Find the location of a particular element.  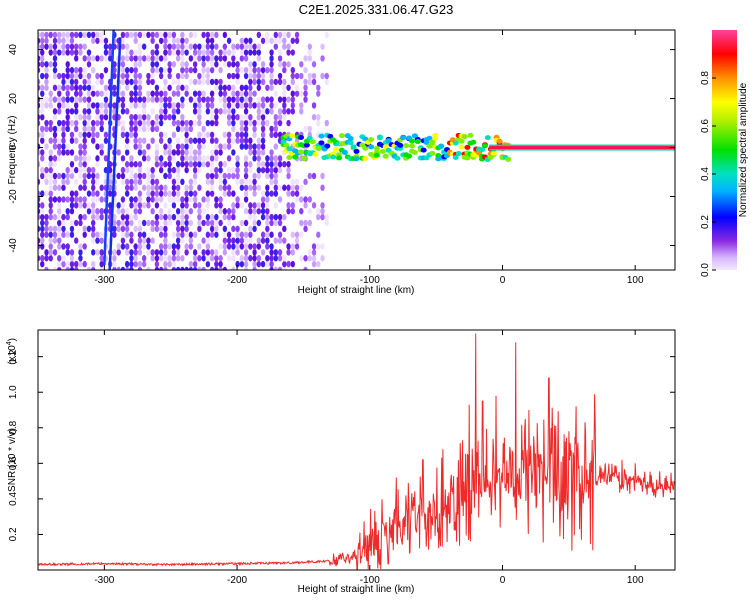

spectrogram-carrier-line is located at coordinates (582, 148).